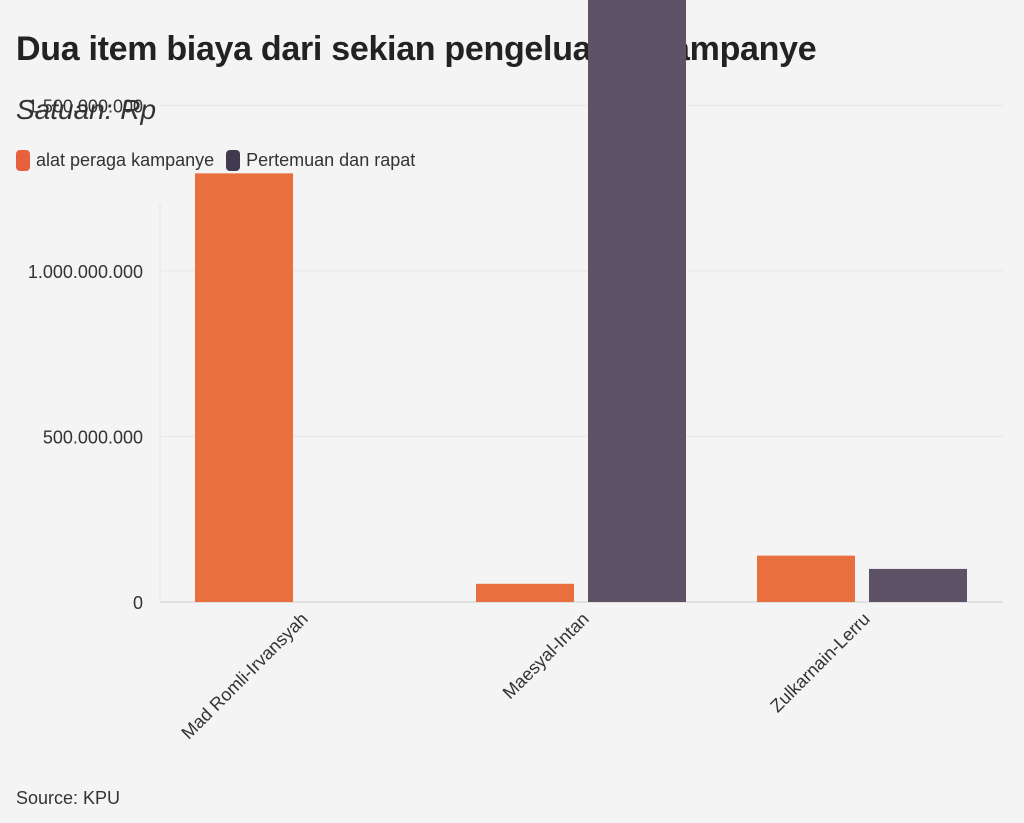  I want to click on source-note: Source: KPU, so click(68, 798).